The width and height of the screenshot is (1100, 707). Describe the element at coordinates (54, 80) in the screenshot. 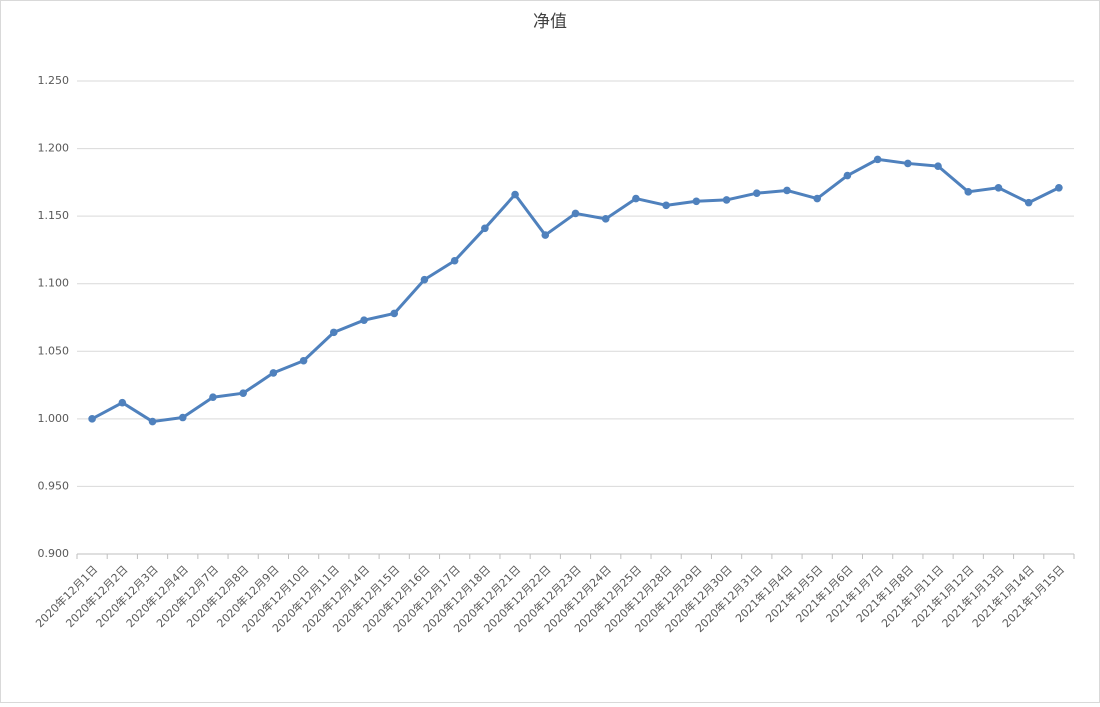

I see `y-tick-label: 1.250` at that location.